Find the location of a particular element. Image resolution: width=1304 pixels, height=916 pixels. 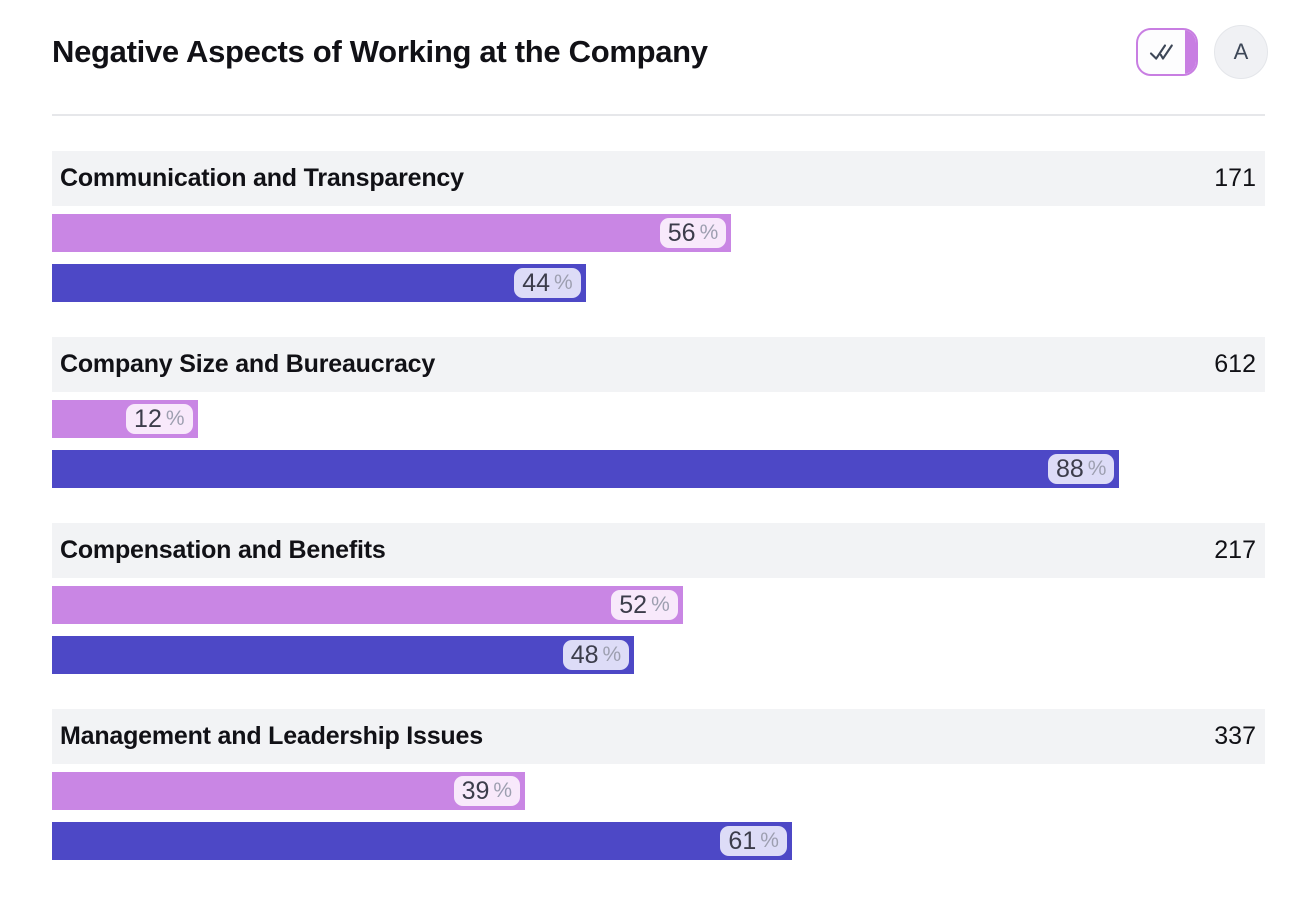

percent-badge: 52 % is located at coordinates (644, 605).